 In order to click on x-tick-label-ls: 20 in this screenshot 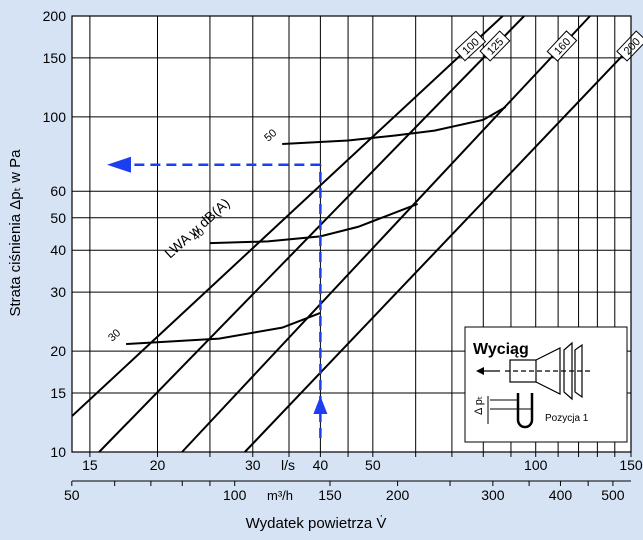, I will do `click(158, 465)`.